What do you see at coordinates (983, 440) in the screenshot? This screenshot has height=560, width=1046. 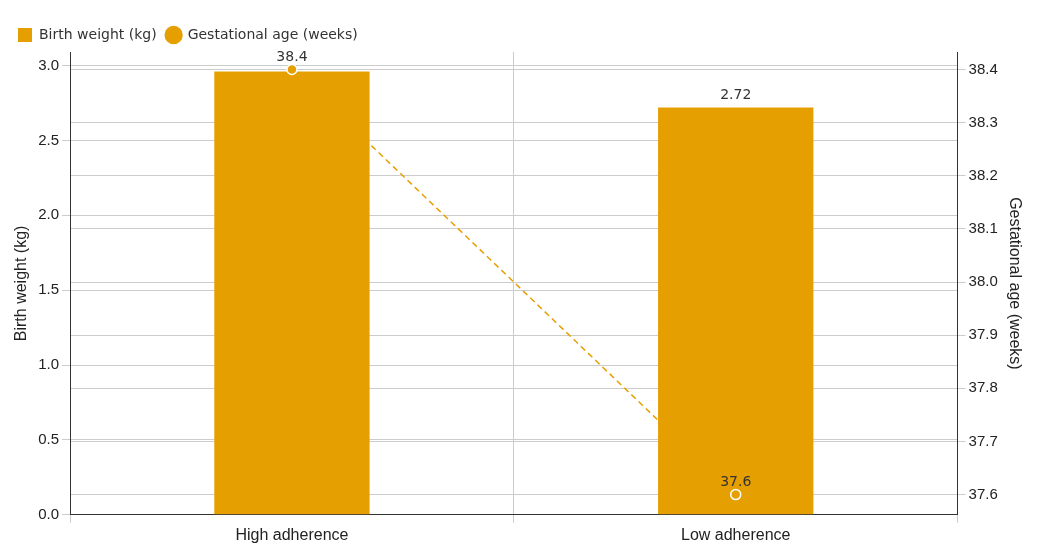 I see `y2-tick-label: 37.7` at bounding box center [983, 440].